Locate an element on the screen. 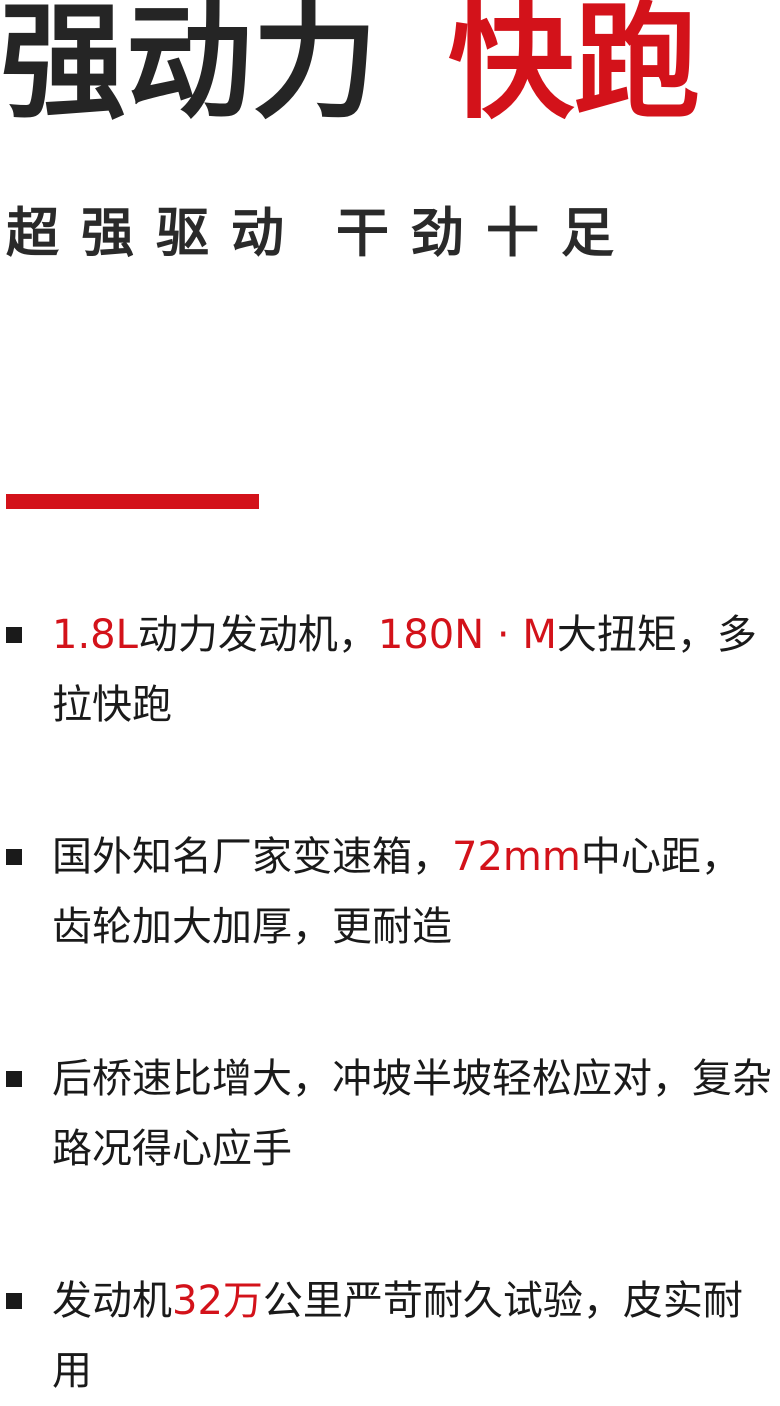 The height and width of the screenshot is (1406, 780). feature-text: 后桥速比增大，冲坡半坡轻松应对，复杂路况得心应手 is located at coordinates (414, 1114).